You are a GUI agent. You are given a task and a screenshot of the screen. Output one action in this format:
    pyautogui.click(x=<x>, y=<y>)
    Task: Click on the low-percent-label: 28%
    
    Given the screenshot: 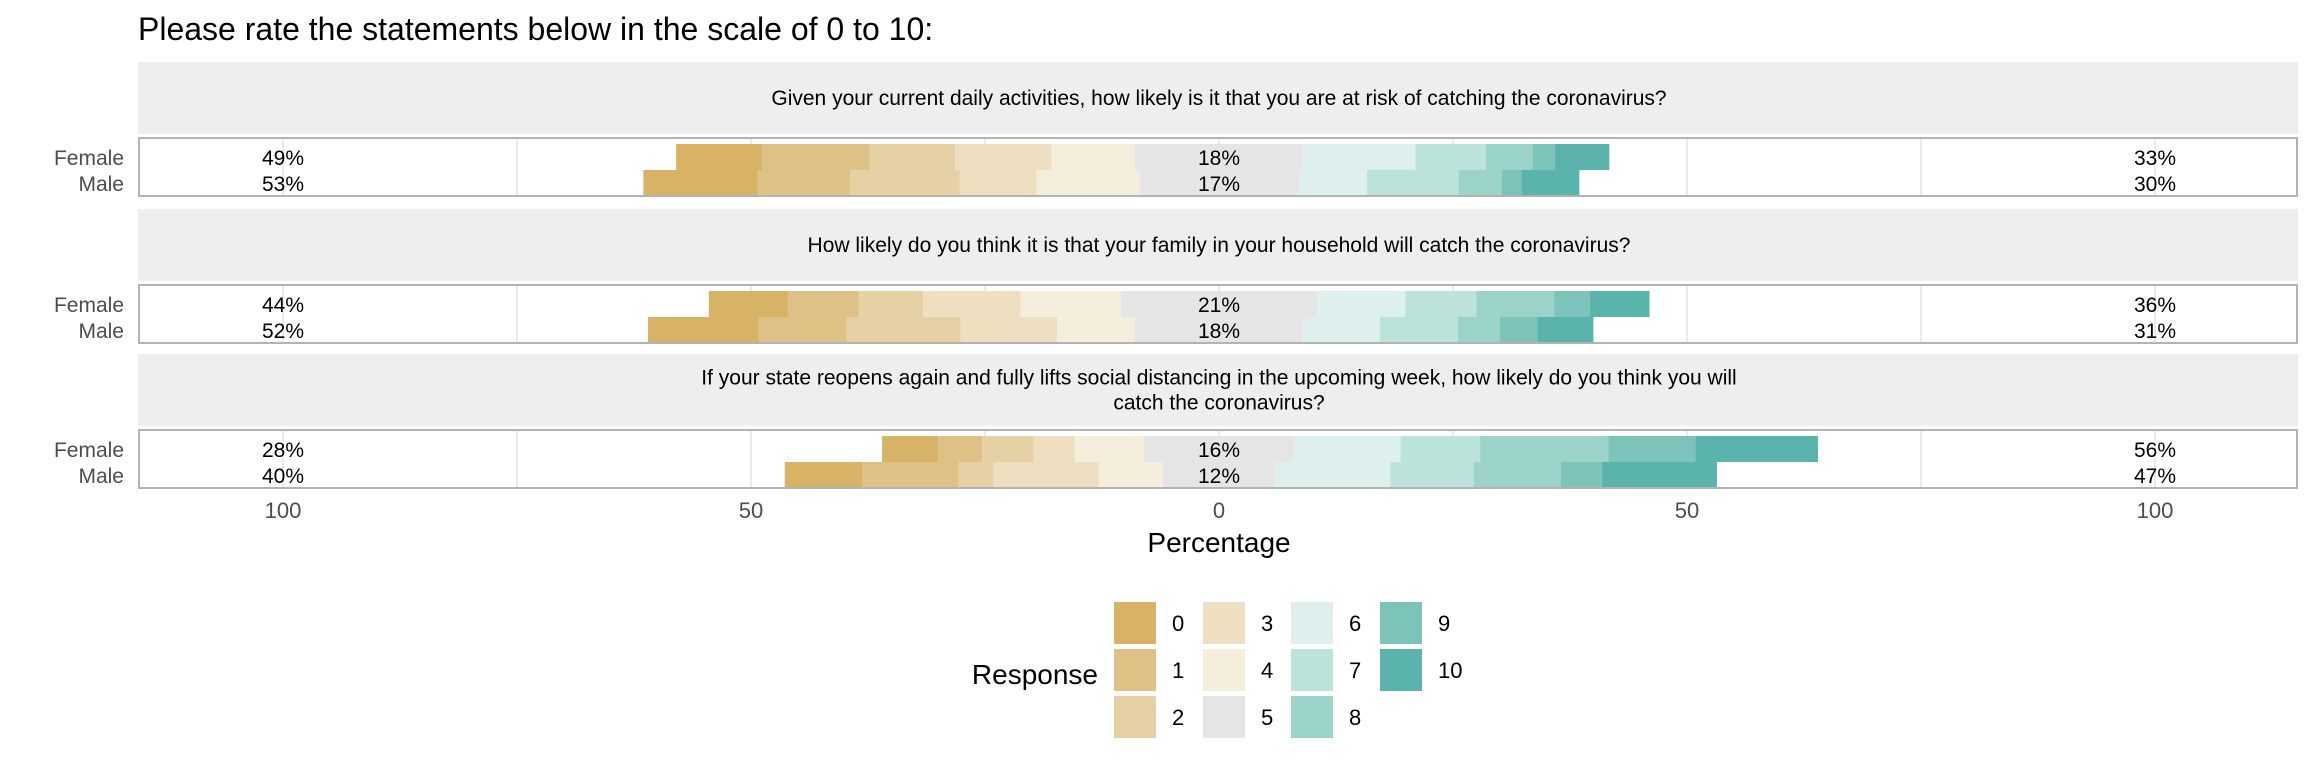 What is the action you would take?
    pyautogui.click(x=283, y=450)
    